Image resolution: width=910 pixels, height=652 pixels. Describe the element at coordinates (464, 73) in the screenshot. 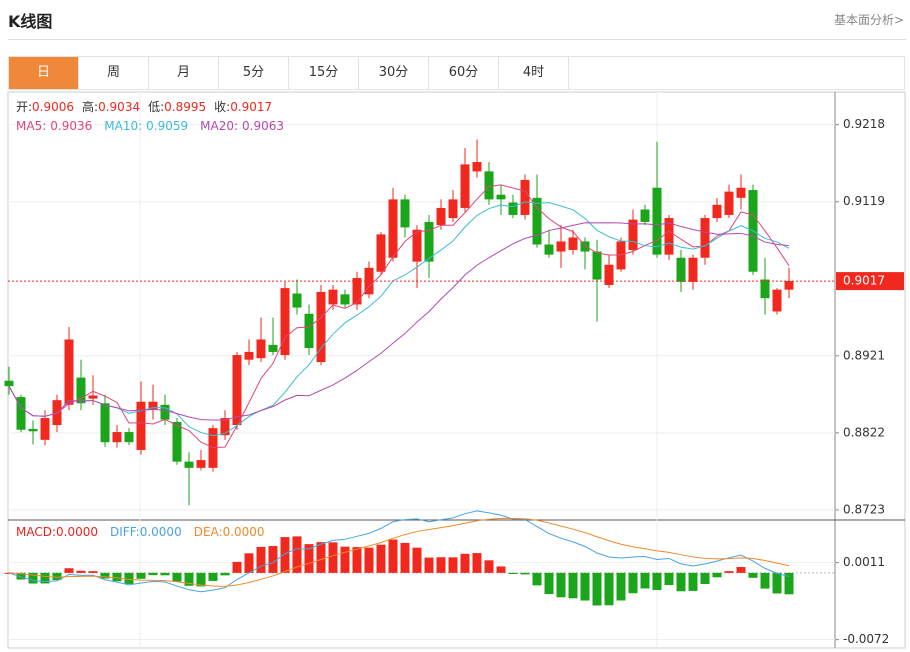

I see `period-tab: 60分` at that location.